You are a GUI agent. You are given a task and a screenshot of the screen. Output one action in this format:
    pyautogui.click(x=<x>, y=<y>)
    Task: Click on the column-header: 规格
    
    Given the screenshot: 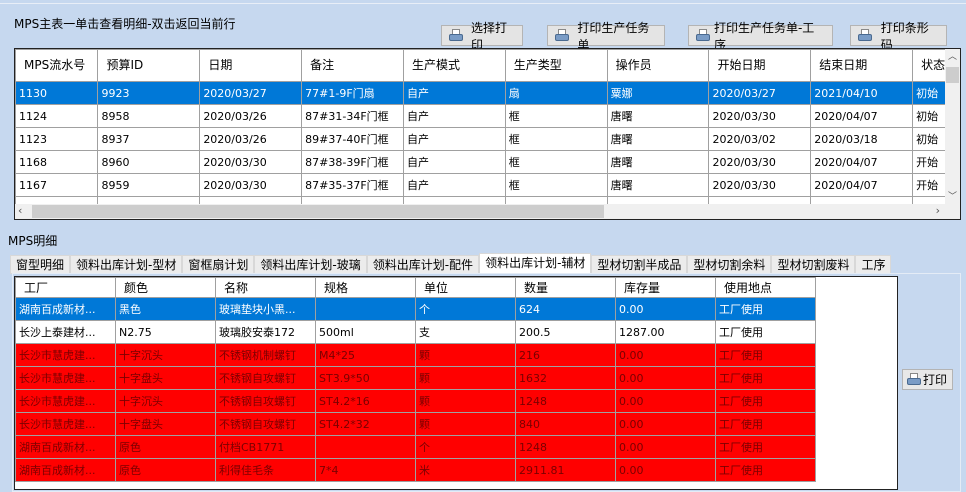 What is the action you would take?
    pyautogui.click(x=365, y=287)
    